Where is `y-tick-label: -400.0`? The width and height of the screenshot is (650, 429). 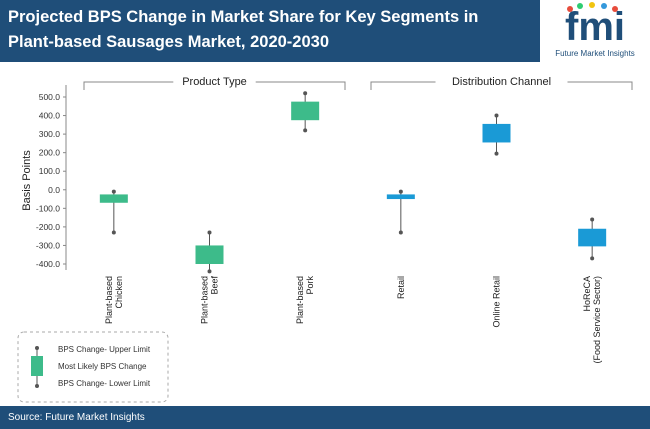
y-tick-label: -400.0 is located at coordinates (48, 264).